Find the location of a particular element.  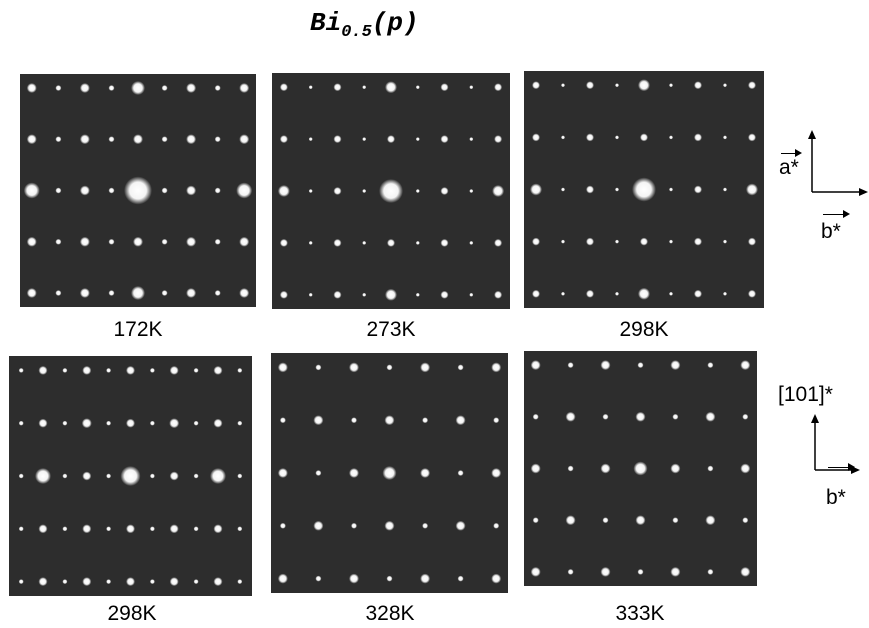

b-star-vector-bar-top is located at coordinates (836, 214).